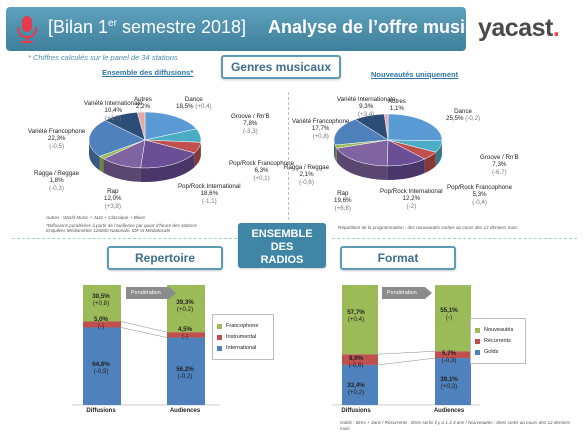 This screenshot has height=436, width=585. What do you see at coordinates (113, 111) in the screenshot?
I see `pie-left-label-var-int: Variété Internationale 10,4% (+1,7)` at bounding box center [113, 111].